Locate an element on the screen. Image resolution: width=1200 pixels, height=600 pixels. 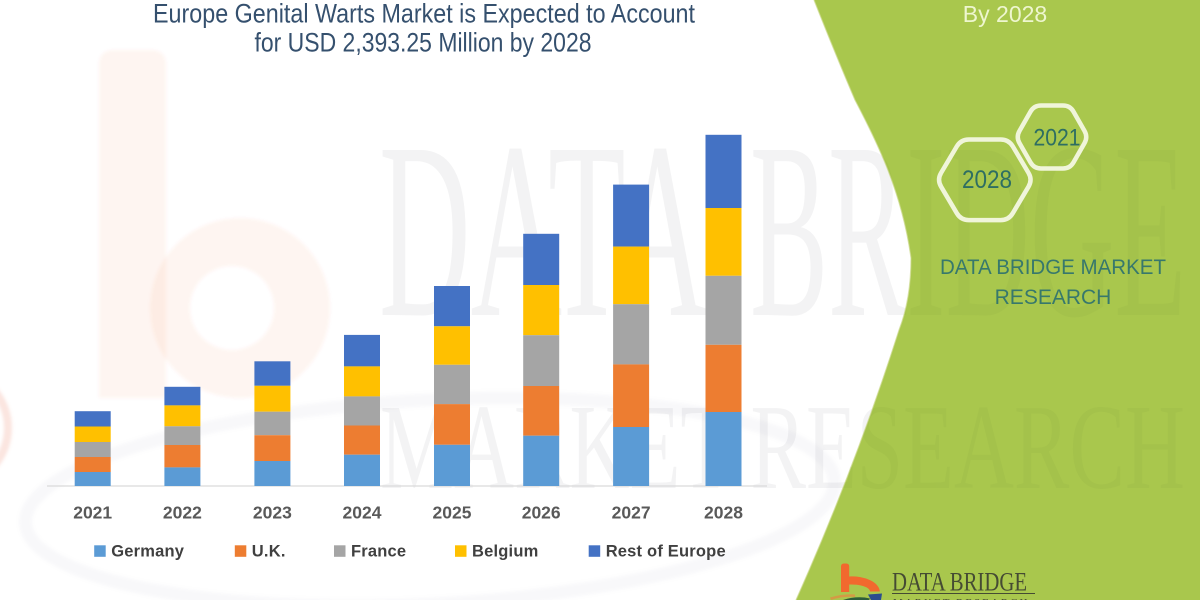
svg-text: DATA BRIDGE MARKET is located at coordinates (1053, 267).